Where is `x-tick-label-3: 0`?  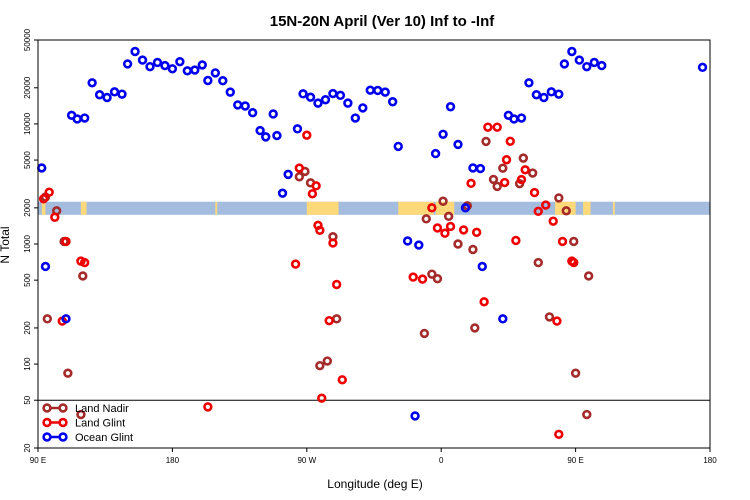 x-tick-label-3: 0 is located at coordinates (441, 460).